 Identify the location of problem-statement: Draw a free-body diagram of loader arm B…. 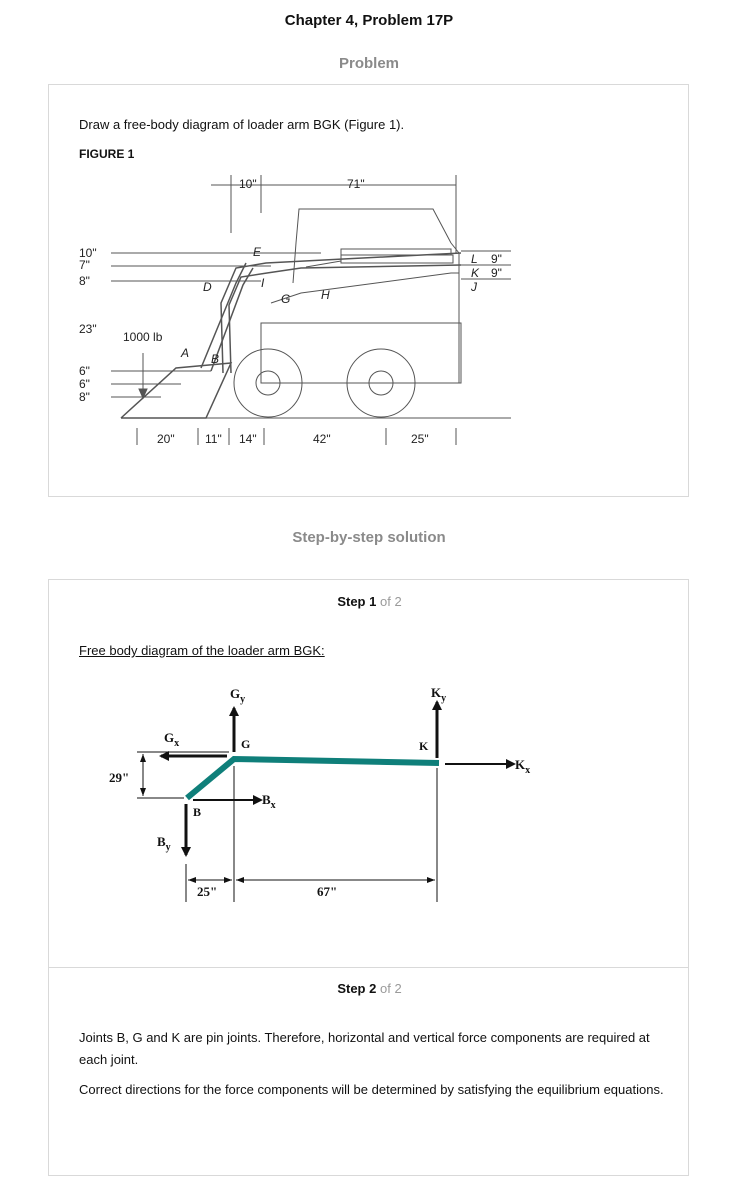
(242, 124).